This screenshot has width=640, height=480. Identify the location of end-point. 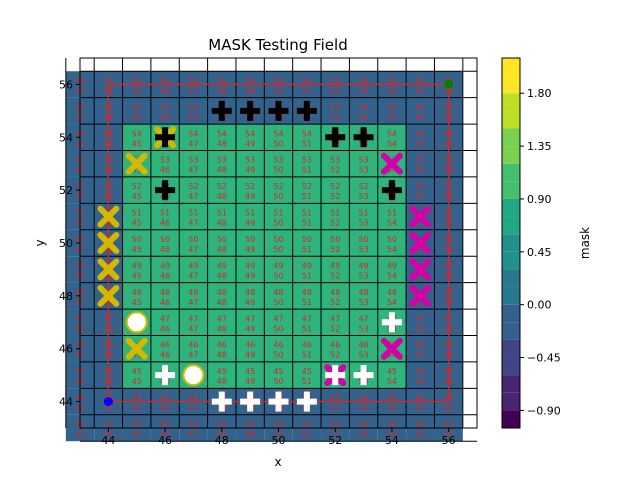
(449, 84).